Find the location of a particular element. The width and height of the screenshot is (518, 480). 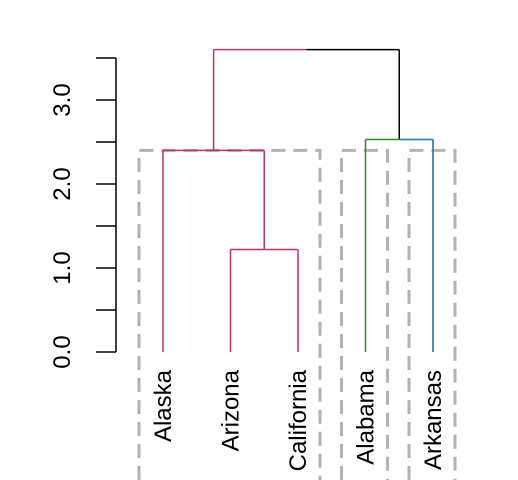

leaf-label-california: California is located at coordinates (298, 420).